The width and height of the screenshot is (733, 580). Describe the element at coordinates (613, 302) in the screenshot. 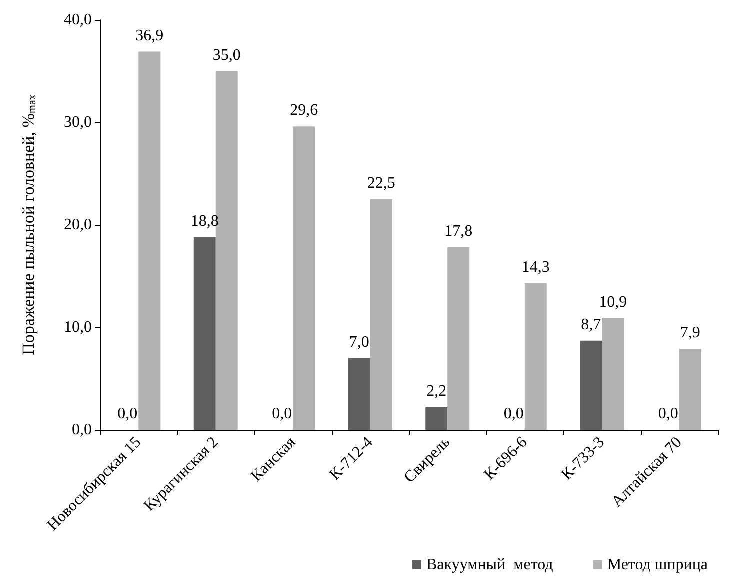

I see `data-label: 10,9` at that location.